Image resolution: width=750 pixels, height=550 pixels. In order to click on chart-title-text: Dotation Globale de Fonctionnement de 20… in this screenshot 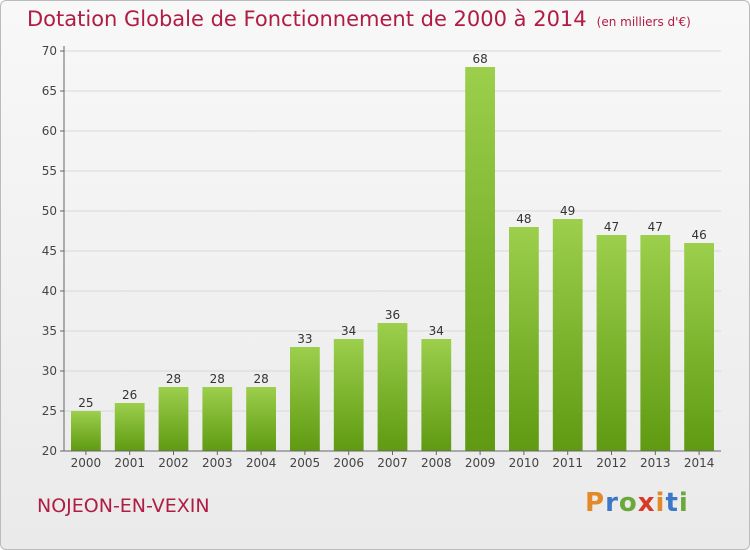, I will do `click(307, 19)`.